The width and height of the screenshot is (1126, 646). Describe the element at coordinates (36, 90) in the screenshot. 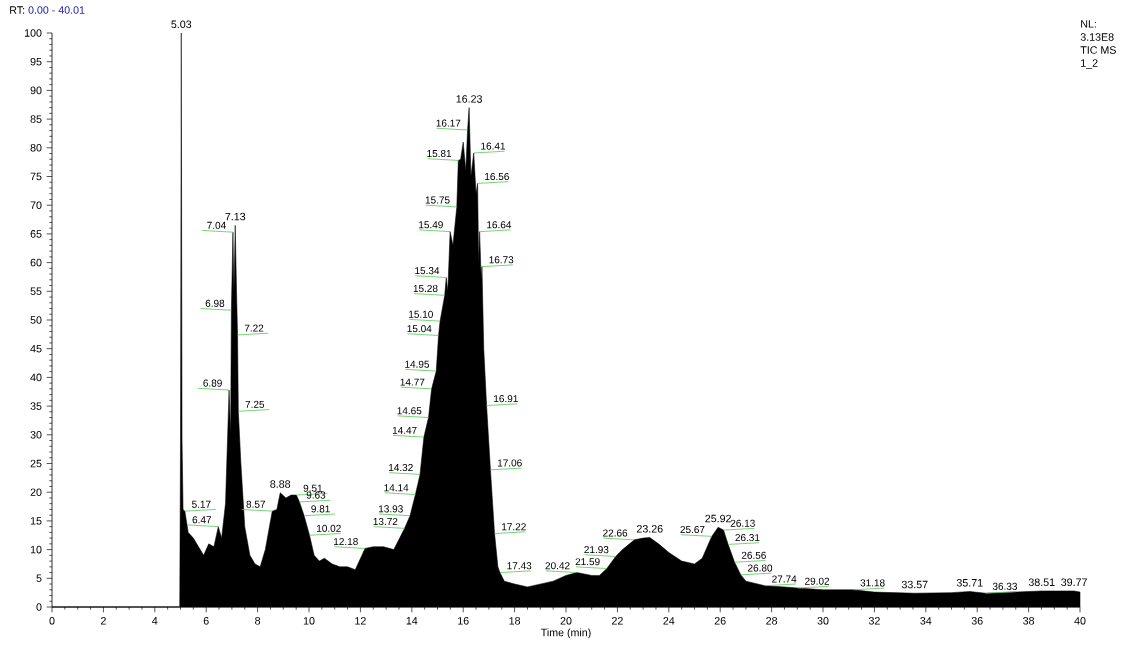

I see `y-tick-label: 90` at that location.